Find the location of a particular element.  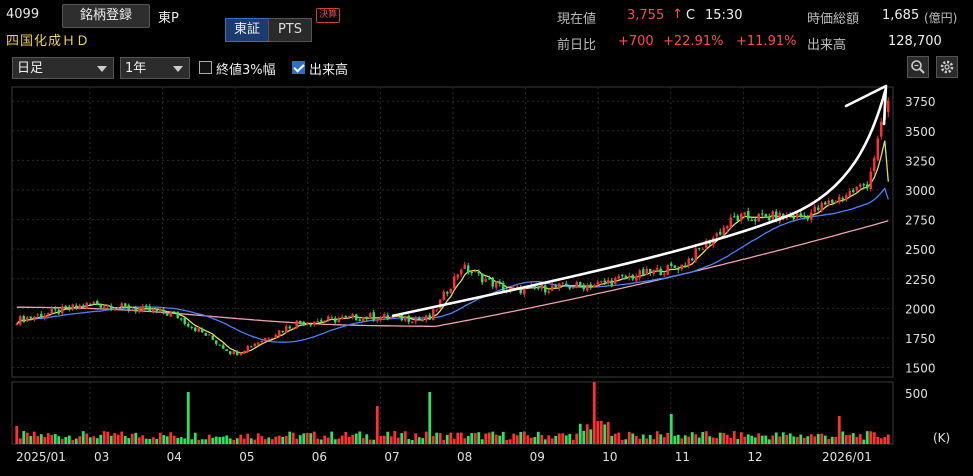

stock-name: 四国化成ＨＤ is located at coordinates (48, 41).